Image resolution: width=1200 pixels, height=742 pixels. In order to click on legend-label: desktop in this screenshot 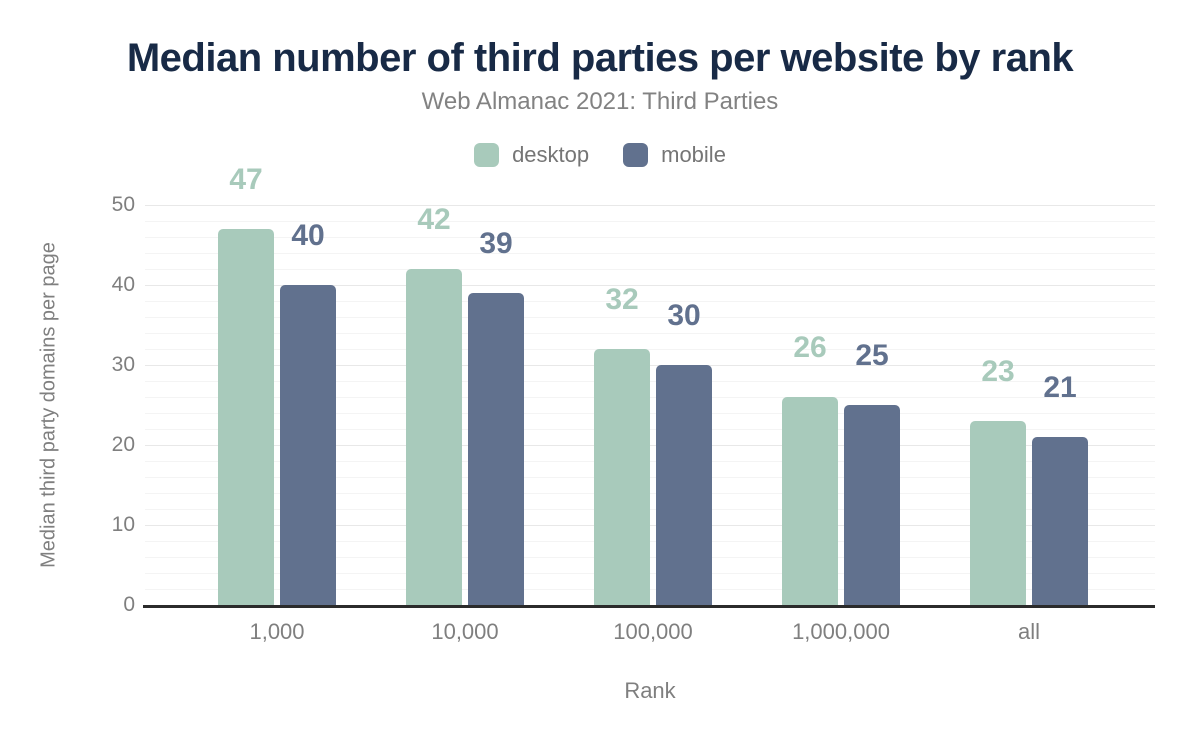, I will do `click(551, 154)`.